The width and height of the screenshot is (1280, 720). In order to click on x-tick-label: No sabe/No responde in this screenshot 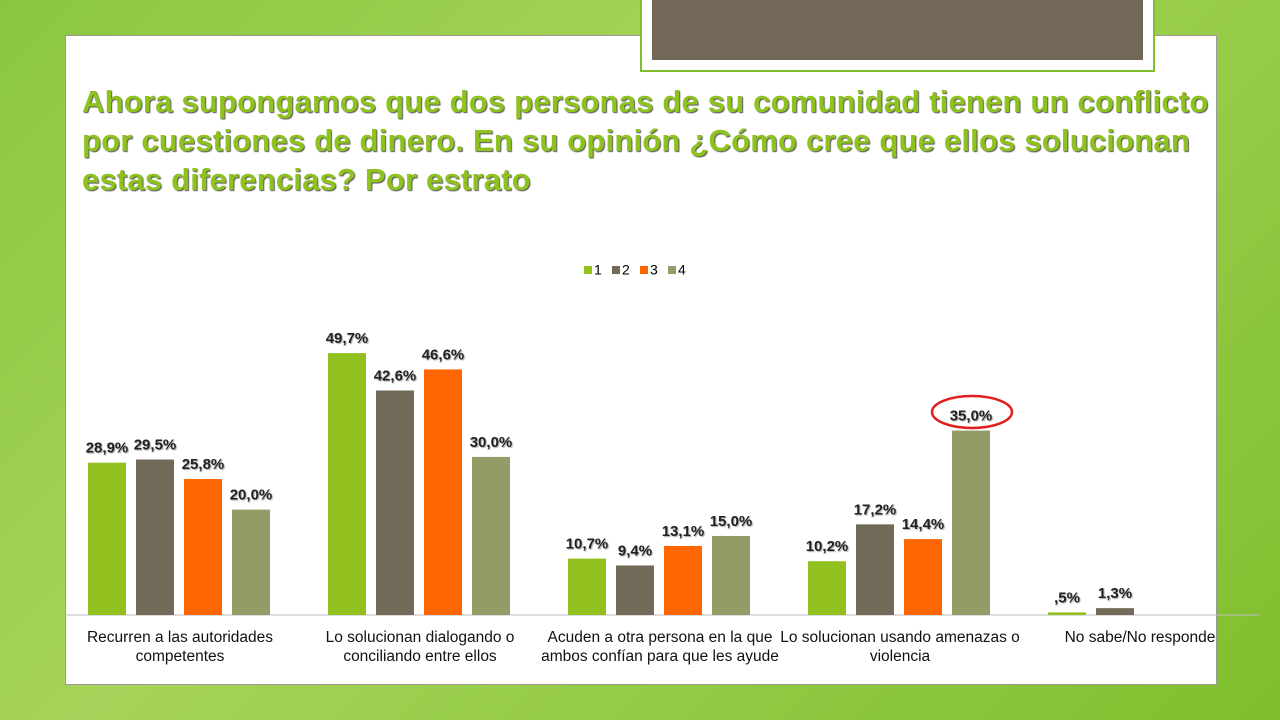, I will do `click(1140, 637)`.